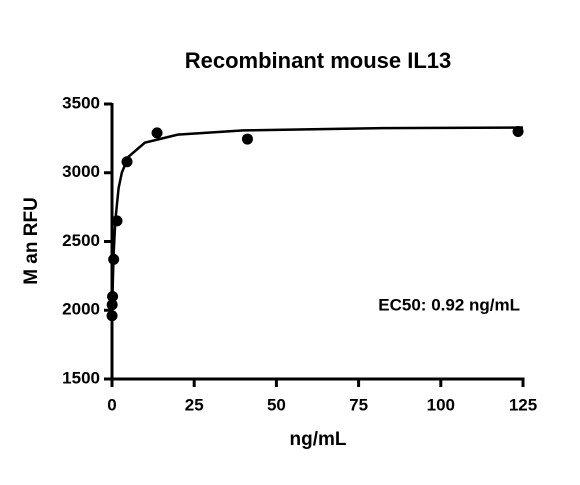 The height and width of the screenshot is (485, 580). What do you see at coordinates (81, 171) in the screenshot?
I see `y-tick-label: 3000` at bounding box center [81, 171].